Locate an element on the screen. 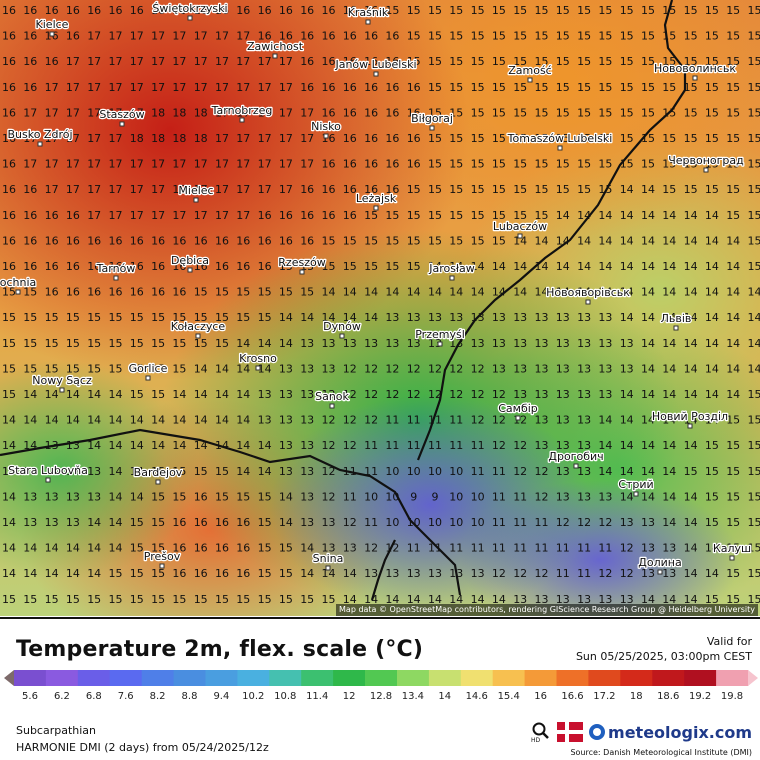  city-label: Kraśnik is located at coordinates (368, 12).